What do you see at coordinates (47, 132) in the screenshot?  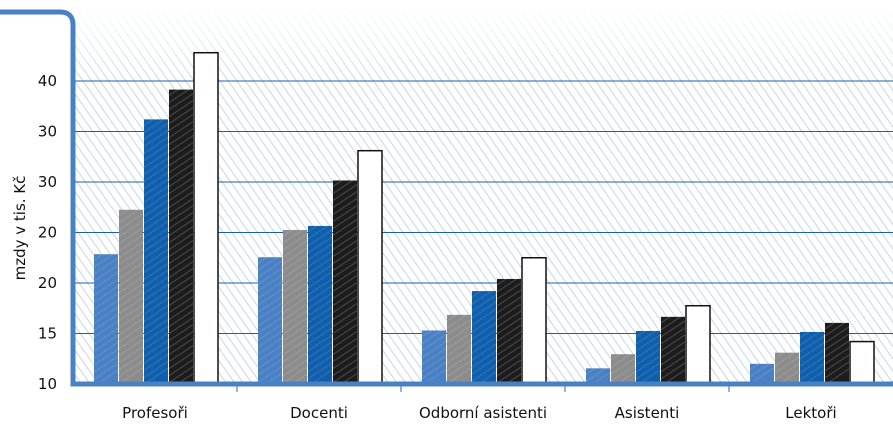 I see `y-tick-label: 30` at bounding box center [47, 132].